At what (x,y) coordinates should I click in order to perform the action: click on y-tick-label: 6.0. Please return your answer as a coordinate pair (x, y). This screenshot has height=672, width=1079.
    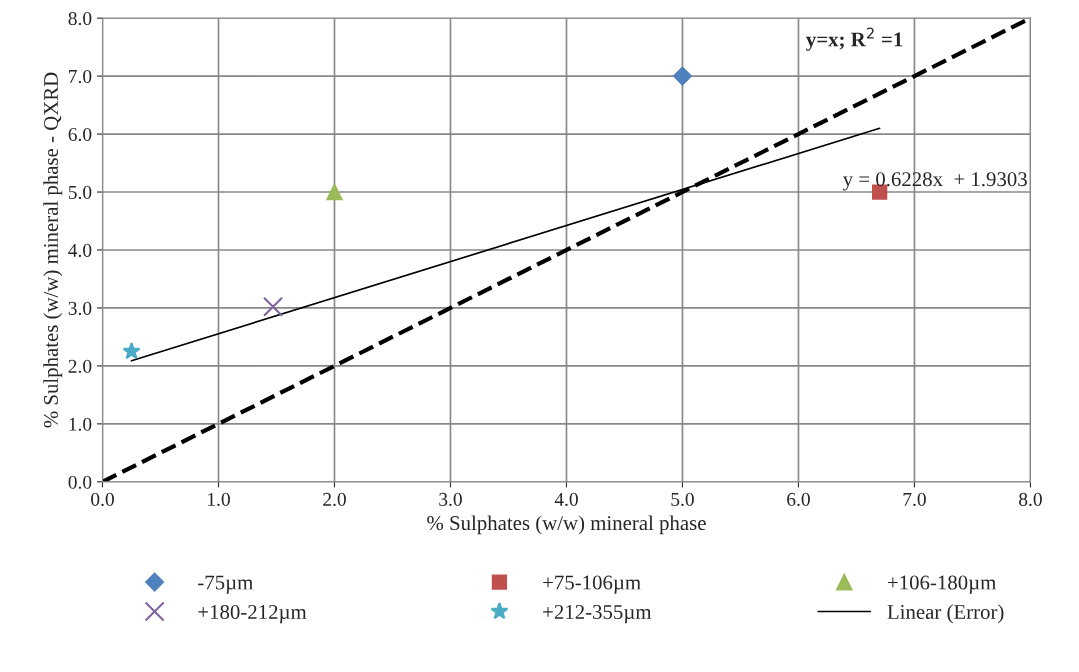
    Looking at the image, I should click on (80, 134).